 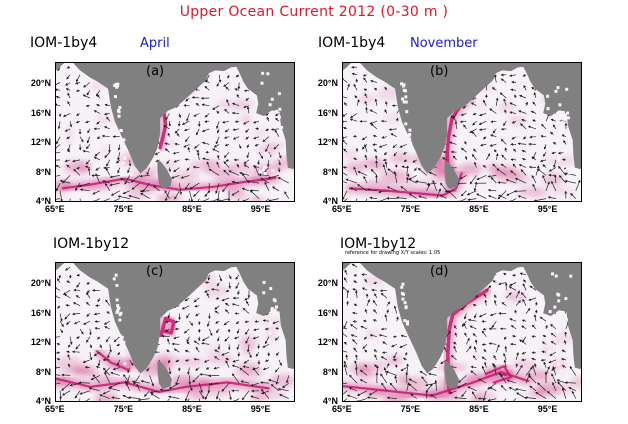 What do you see at coordinates (378, 244) in the screenshot?
I see `panel-d-model-label: IOM-1by12` at bounding box center [378, 244].